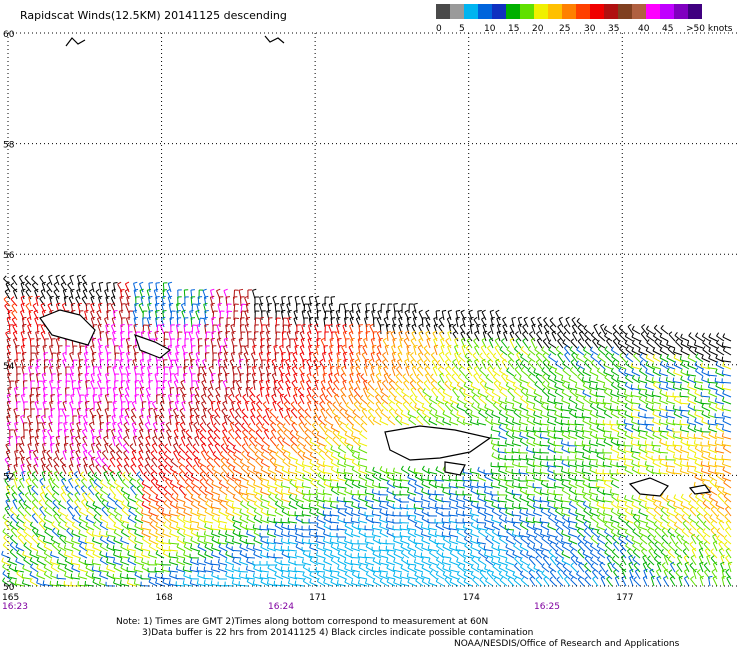 The width and height of the screenshot is (740, 650). Describe the element at coordinates (611, 11) in the screenshot. I see `colorbar-swatch` at that location.